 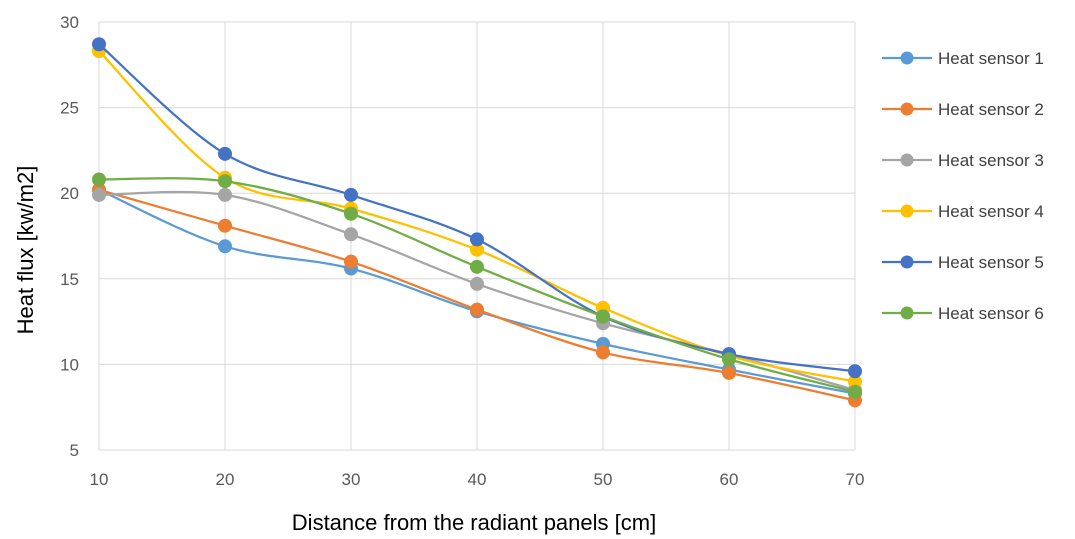 I want to click on legend-item: Heat sensor 5, so click(x=963, y=262).